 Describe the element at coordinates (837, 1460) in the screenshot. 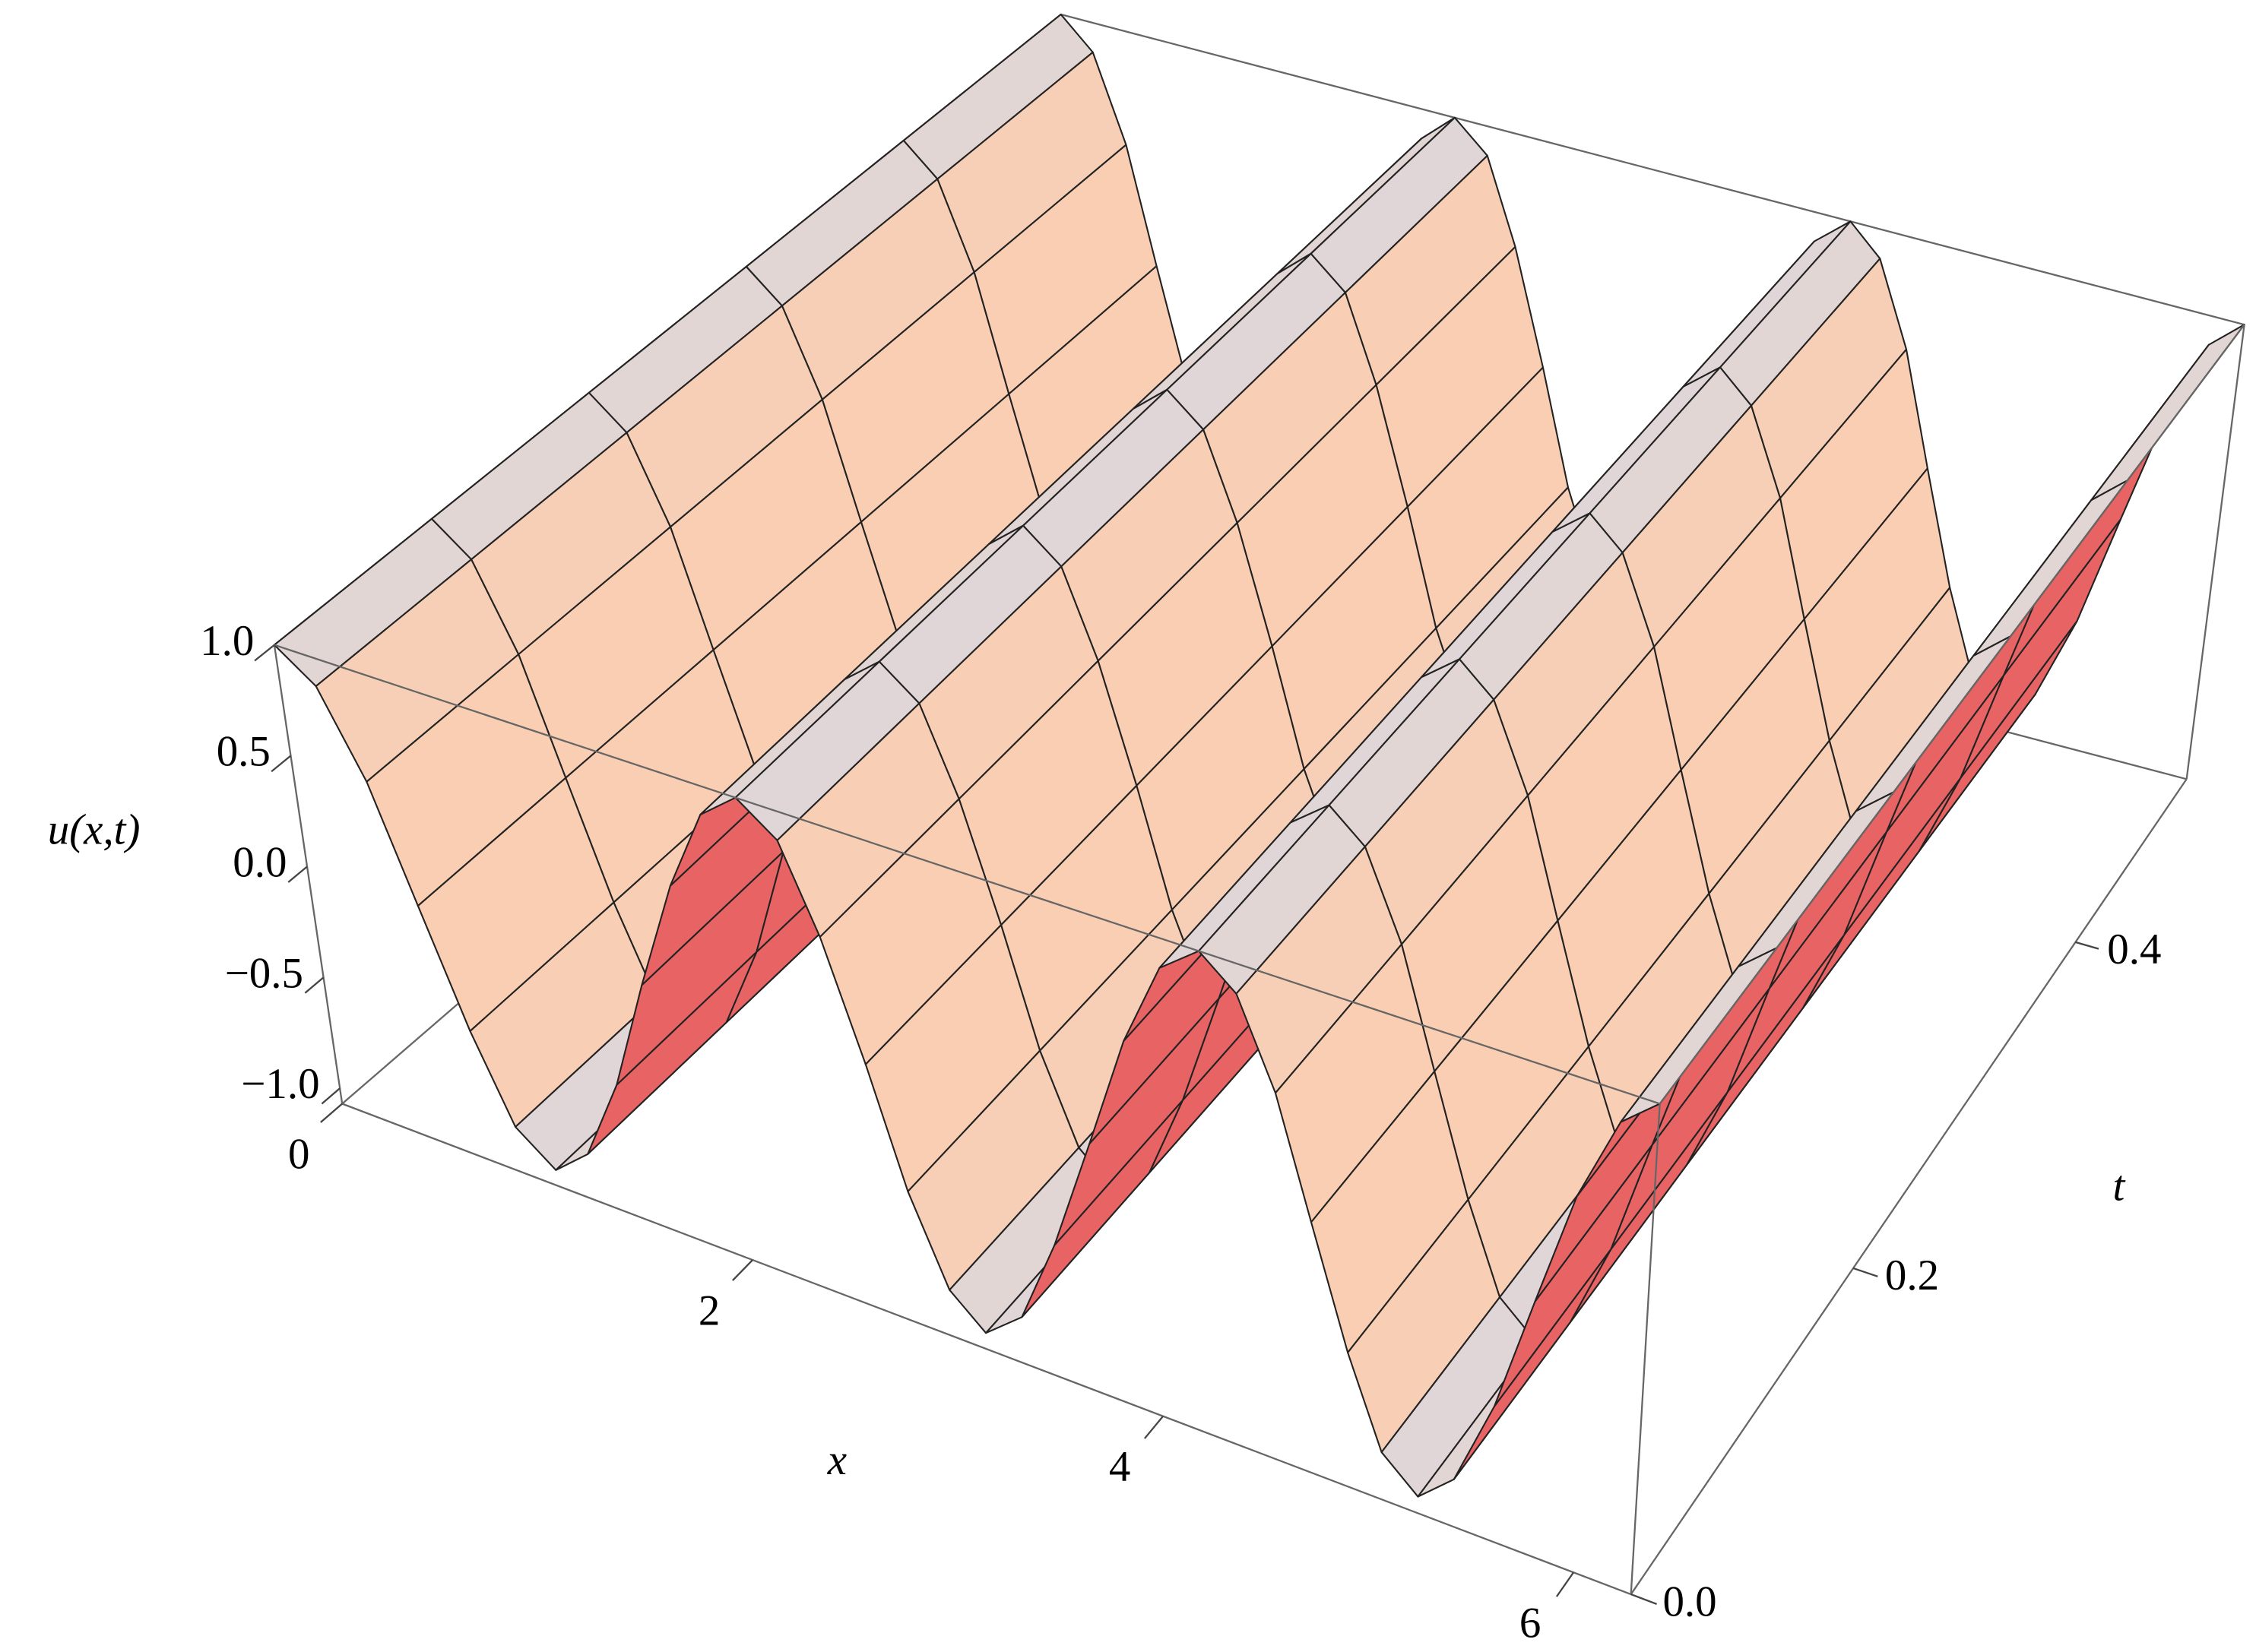

I see `x-axis-label: x` at that location.